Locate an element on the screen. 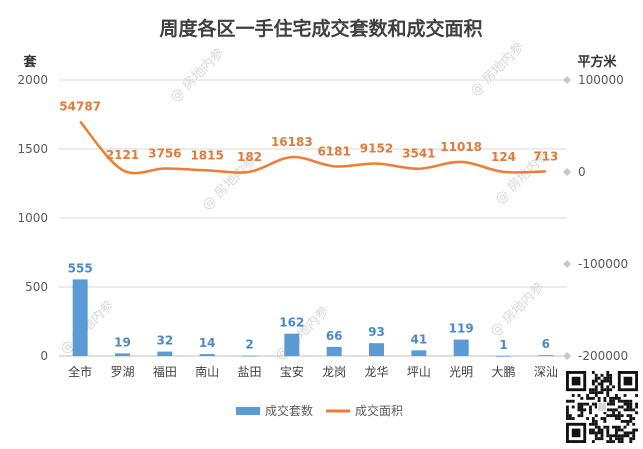 This screenshot has width=643, height=449. left-tick-label: 0 is located at coordinates (44, 356).